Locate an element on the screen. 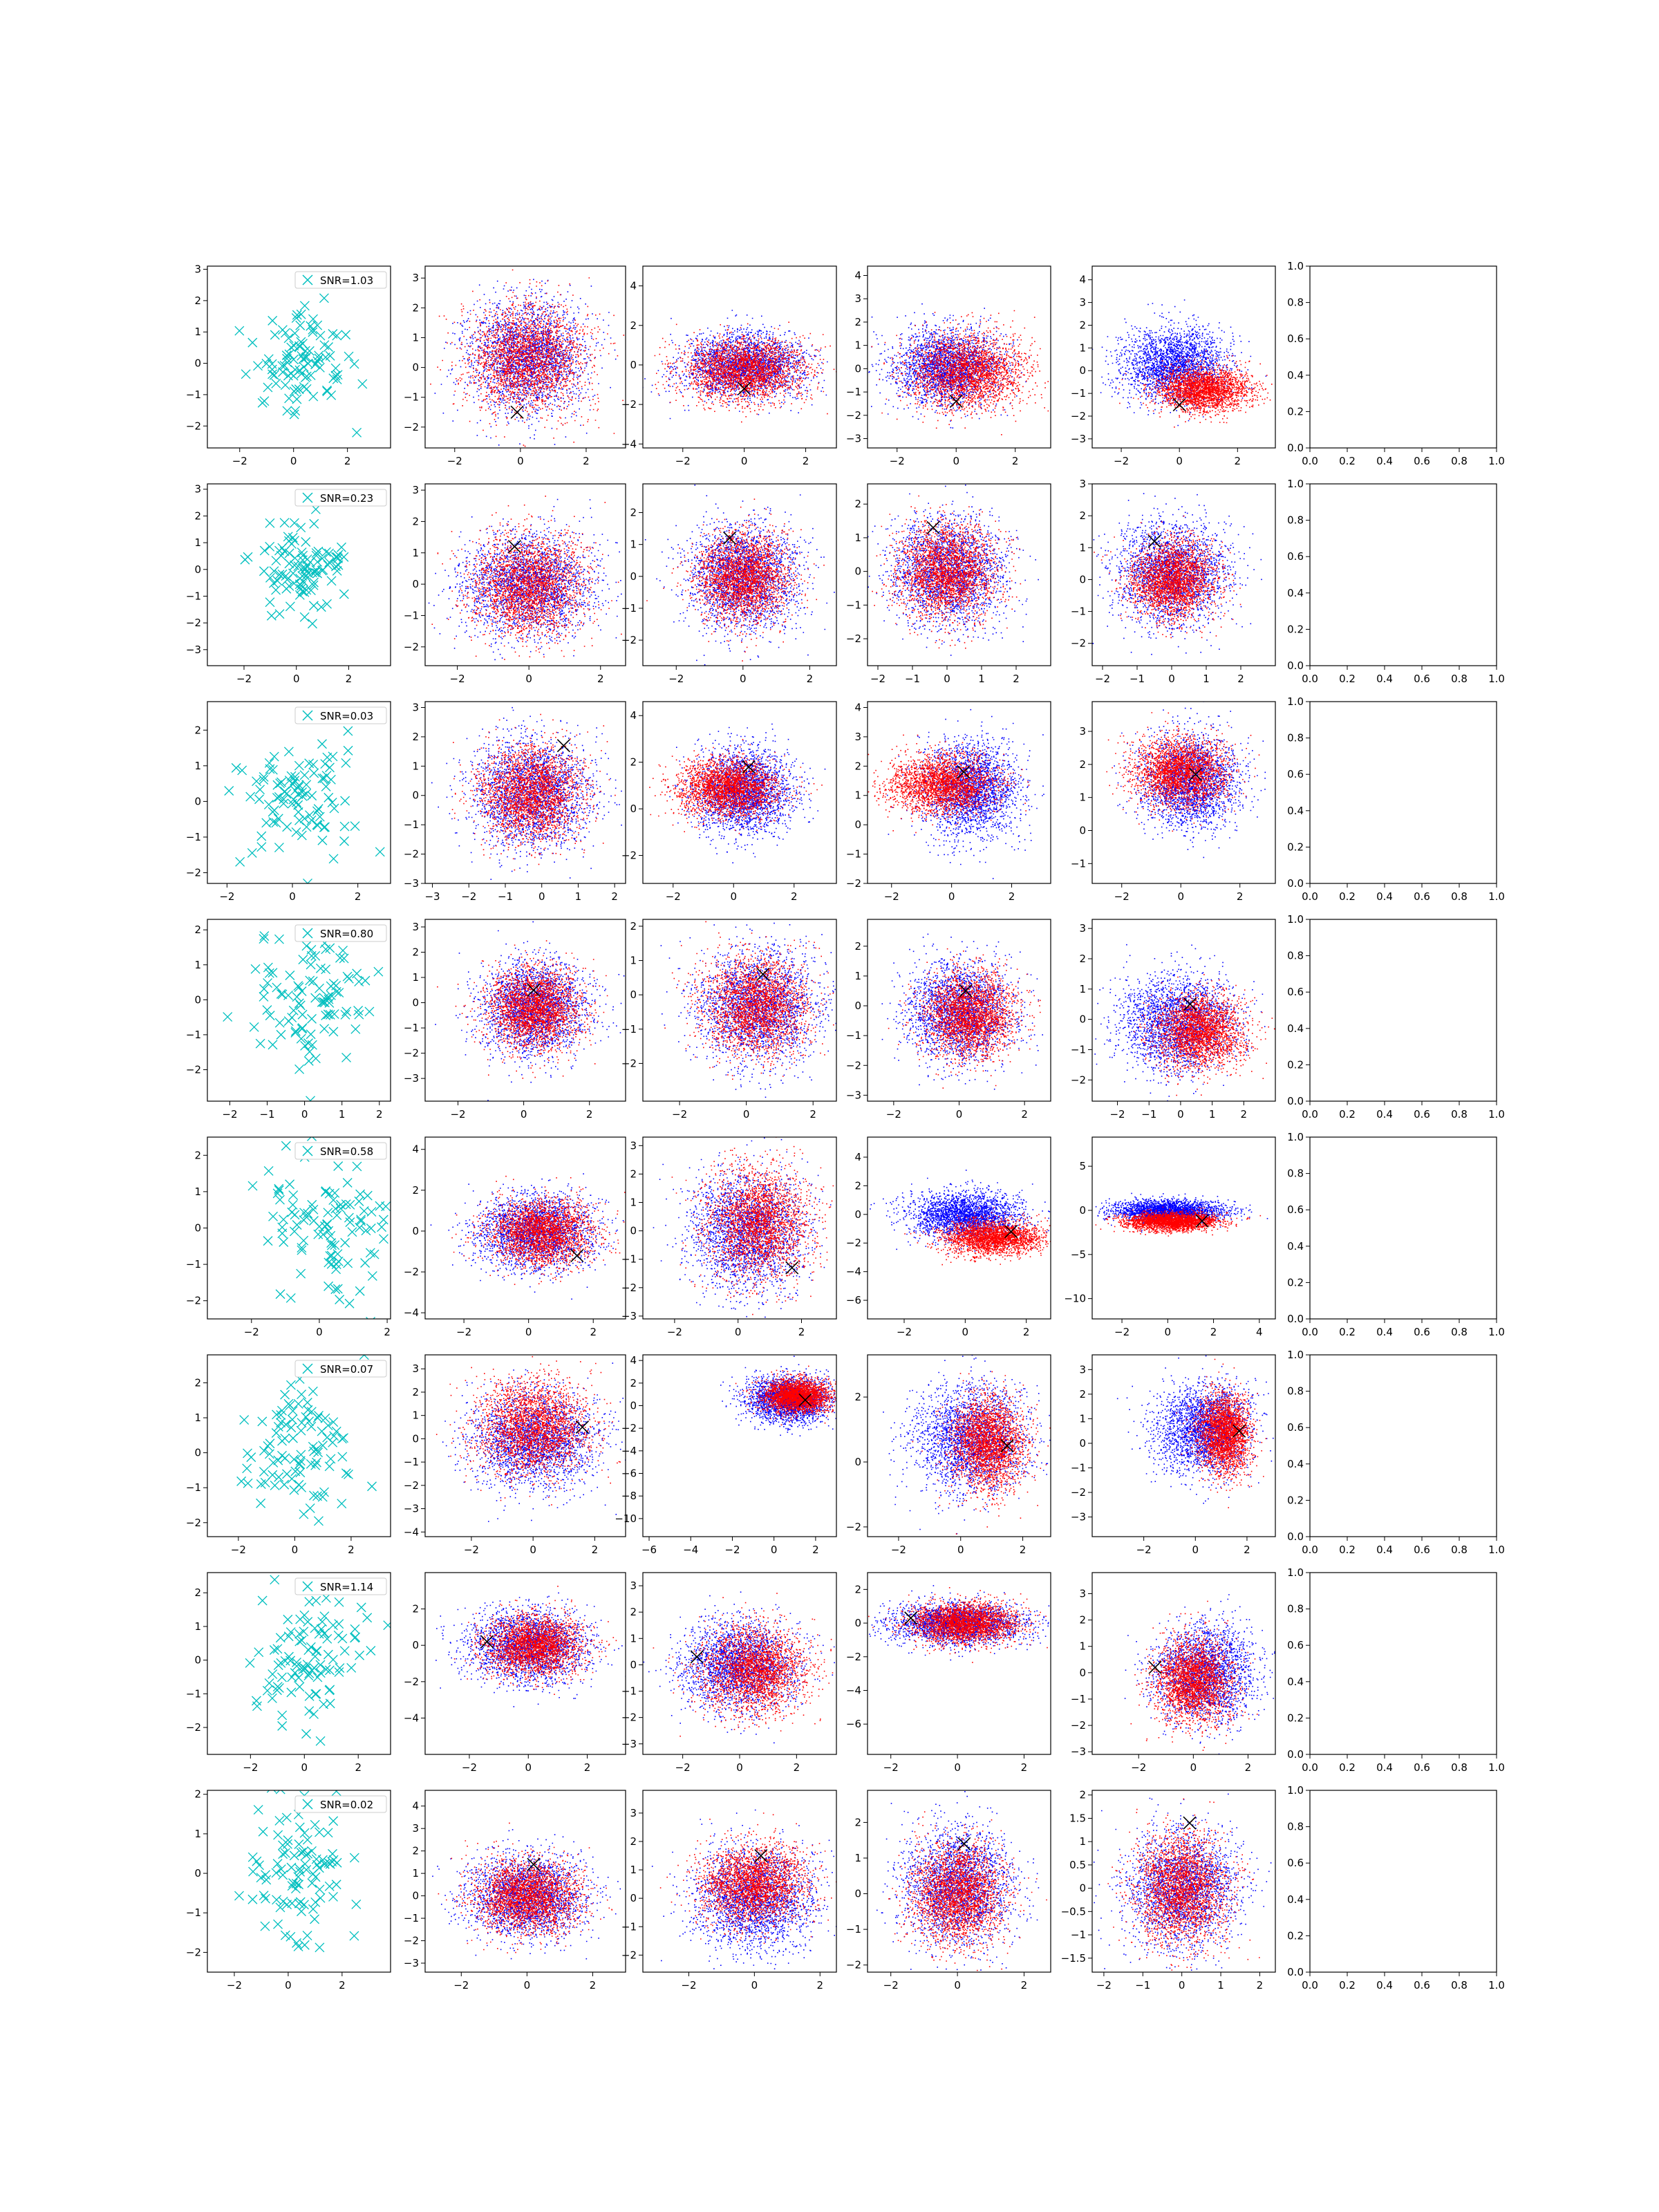 This screenshot has width=1659, height=2212. y-tick-label: 0.2 is located at coordinates (1295, 847).